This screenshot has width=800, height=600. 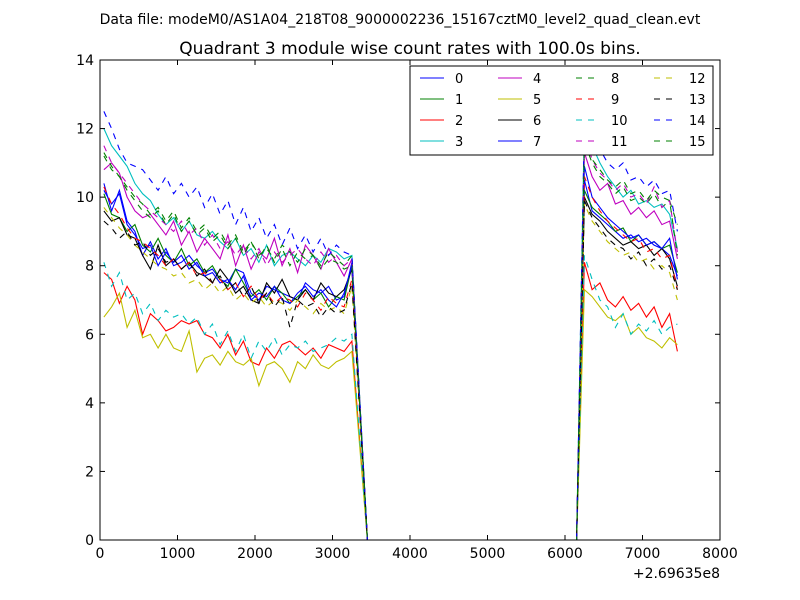 What do you see at coordinates (410, 554) in the screenshot?
I see `x-tick-label: 4000` at bounding box center [410, 554].